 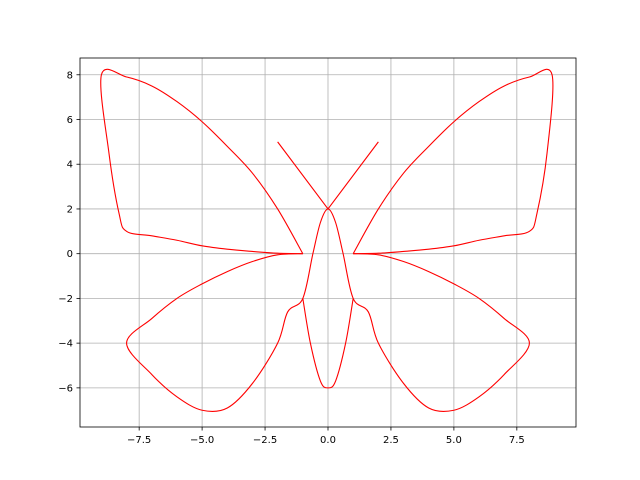 What do you see at coordinates (69, 232) in the screenshot?
I see `y-axis: −6 −4 −2 0 2 4 6 8` at bounding box center [69, 232].